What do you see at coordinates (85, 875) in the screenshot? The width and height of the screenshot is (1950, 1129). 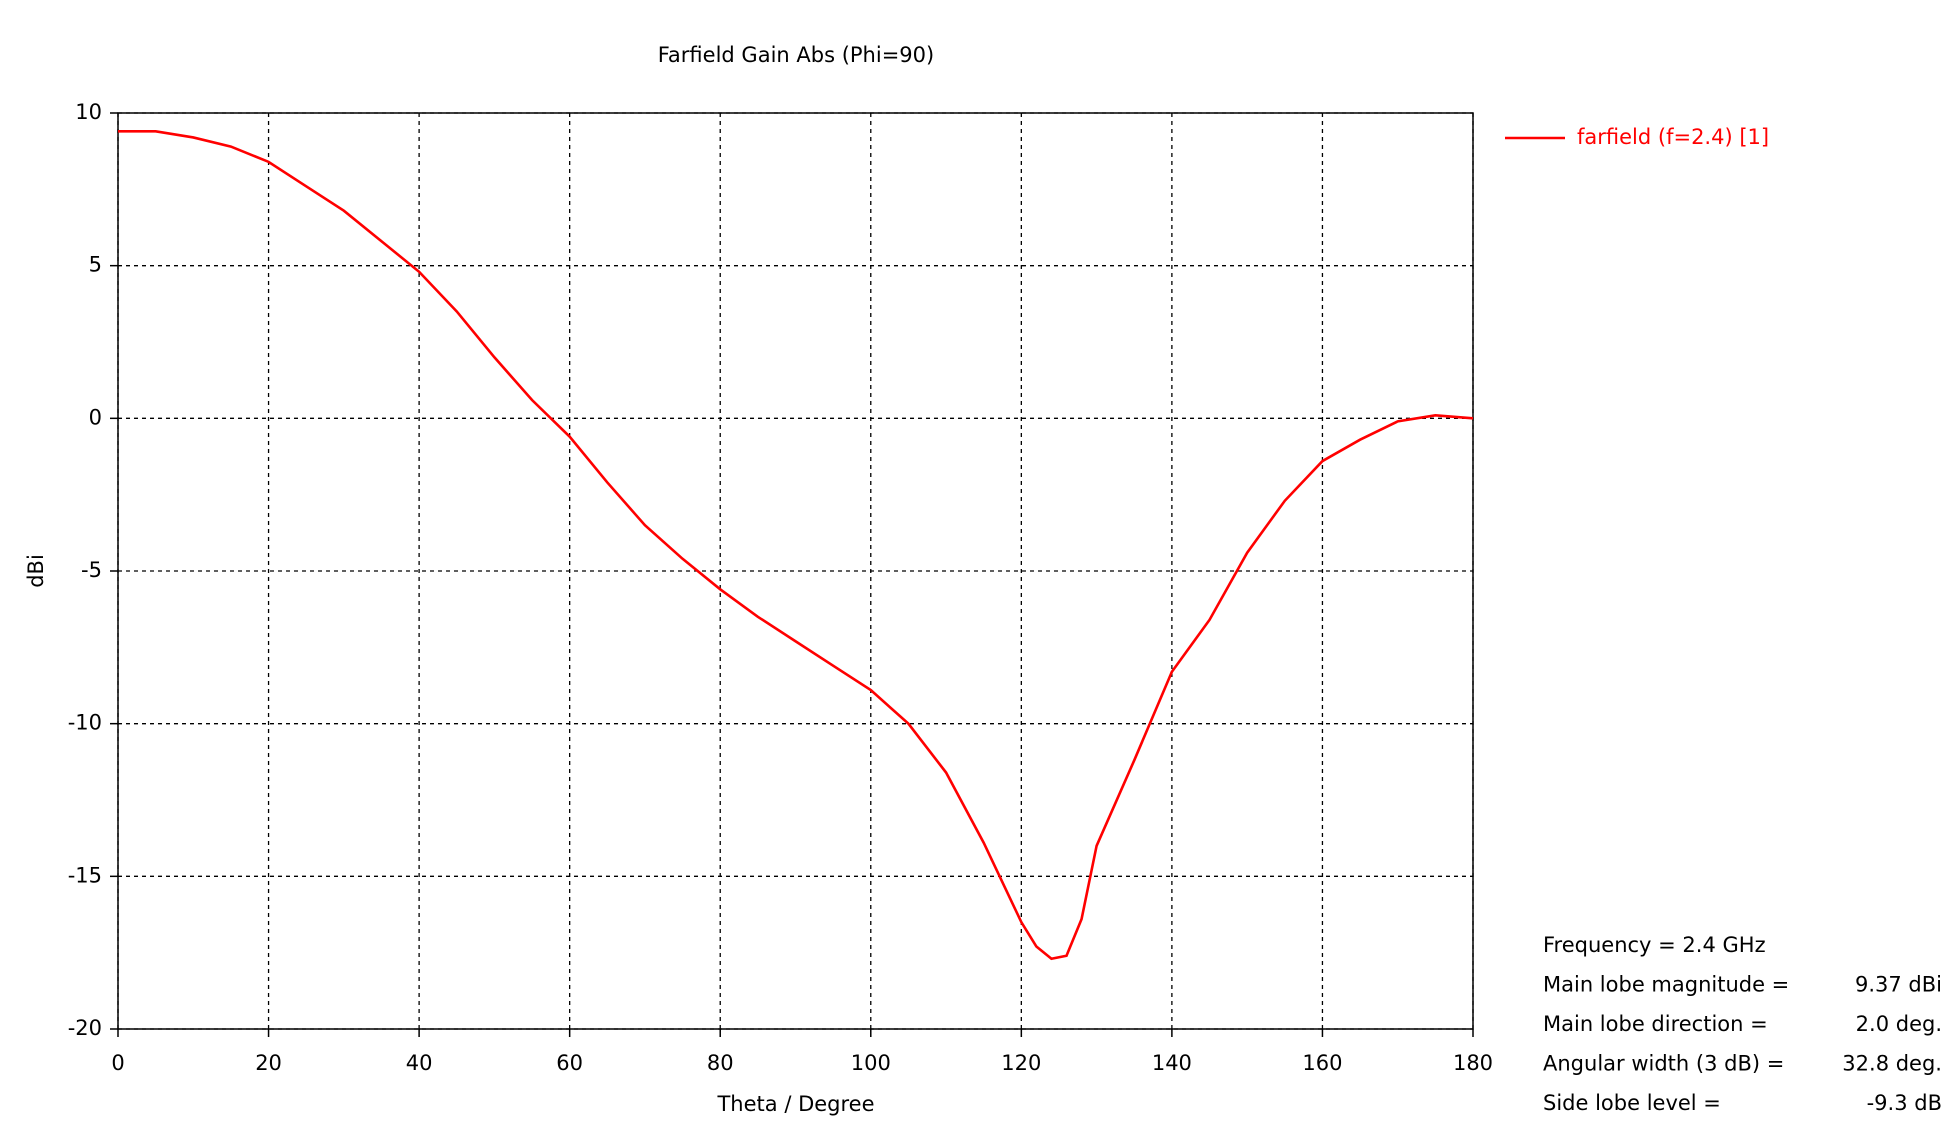 I see `y-tick-label: -15` at bounding box center [85, 875].